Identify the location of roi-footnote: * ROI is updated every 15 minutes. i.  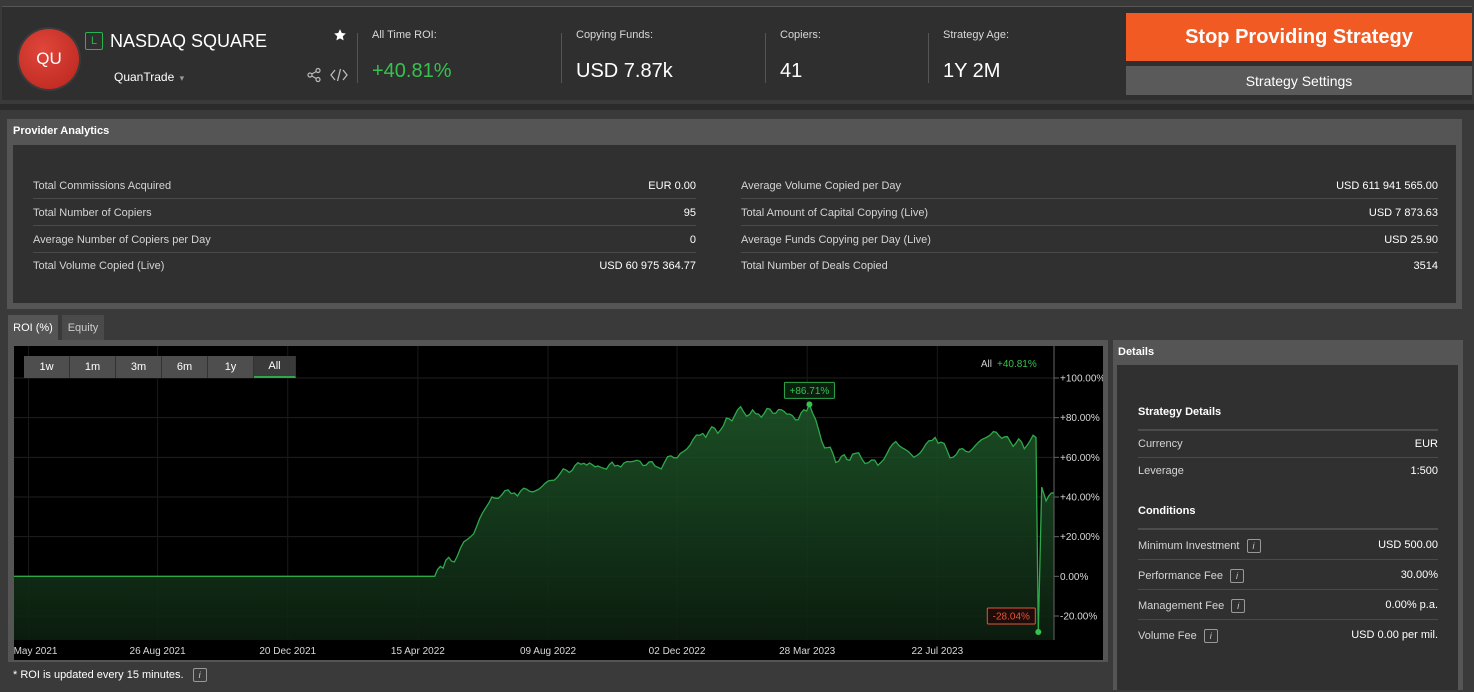
(110, 675).